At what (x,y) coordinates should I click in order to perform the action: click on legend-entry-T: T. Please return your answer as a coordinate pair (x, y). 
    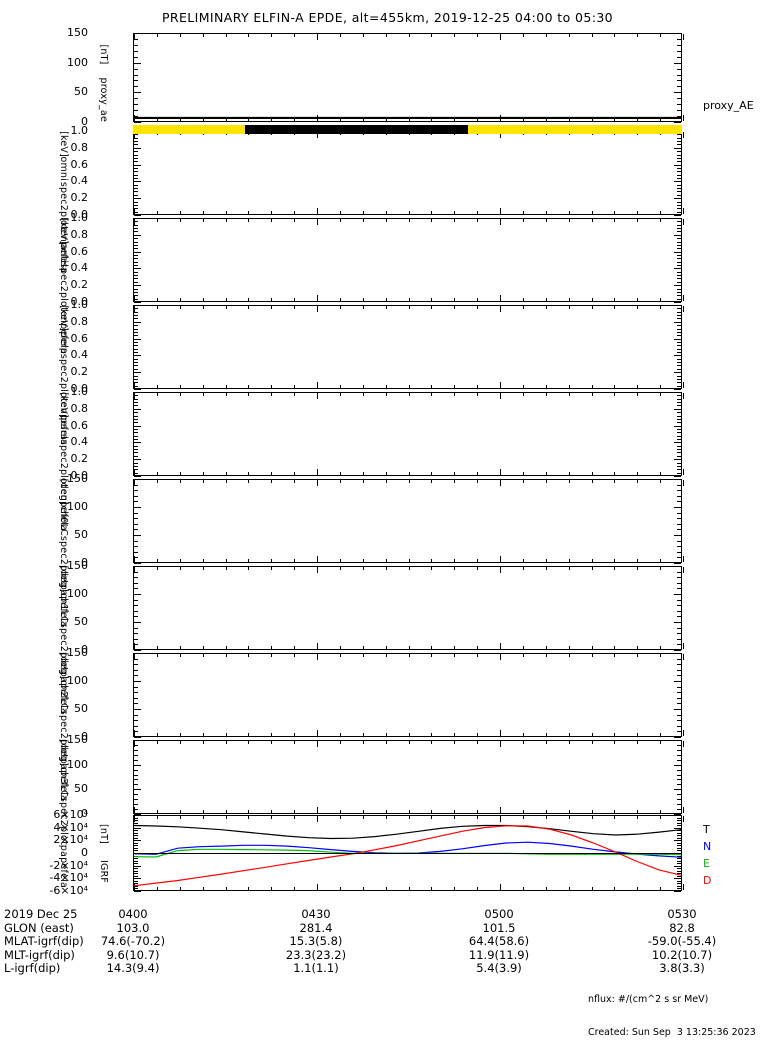
    Looking at the image, I should click on (706, 829).